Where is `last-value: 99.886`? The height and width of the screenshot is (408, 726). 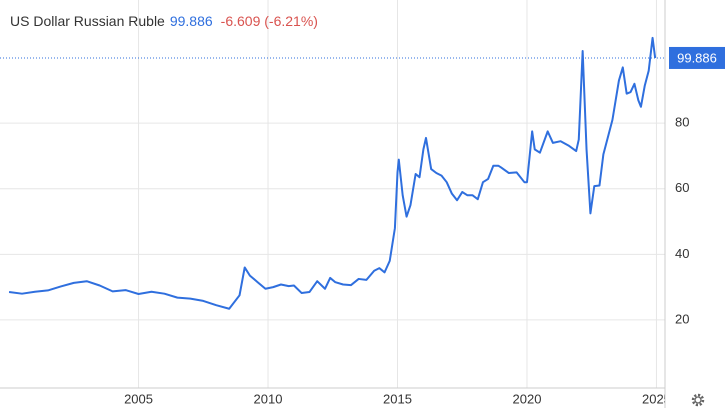 last-value: 99.886 is located at coordinates (191, 21).